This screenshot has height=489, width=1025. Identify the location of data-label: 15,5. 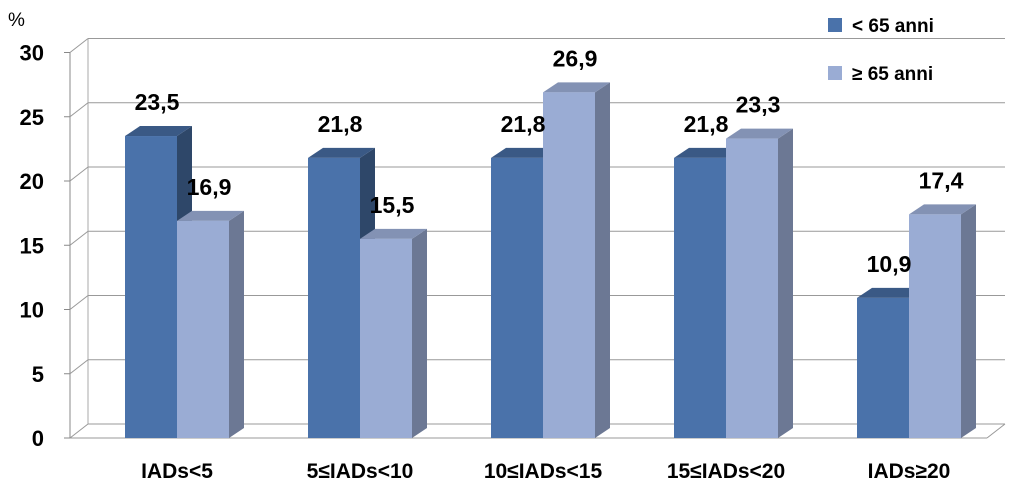
(392, 205).